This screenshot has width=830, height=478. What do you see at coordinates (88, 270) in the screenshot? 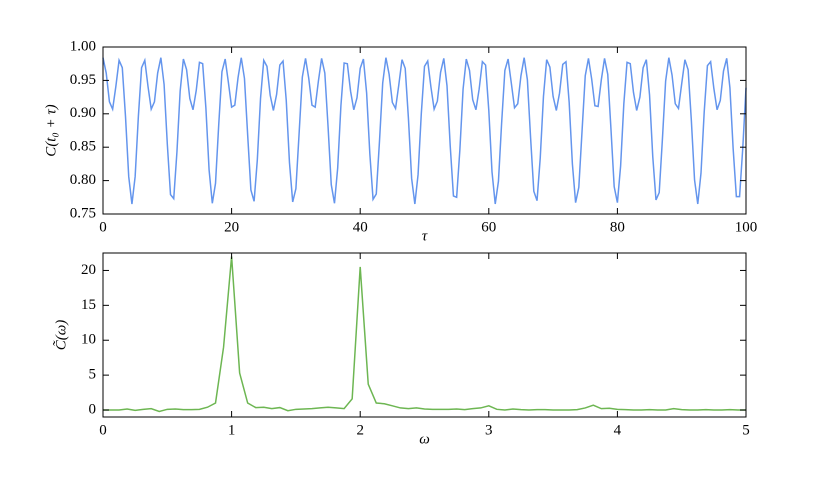
I see `y-tick-label: 20` at bounding box center [88, 270].